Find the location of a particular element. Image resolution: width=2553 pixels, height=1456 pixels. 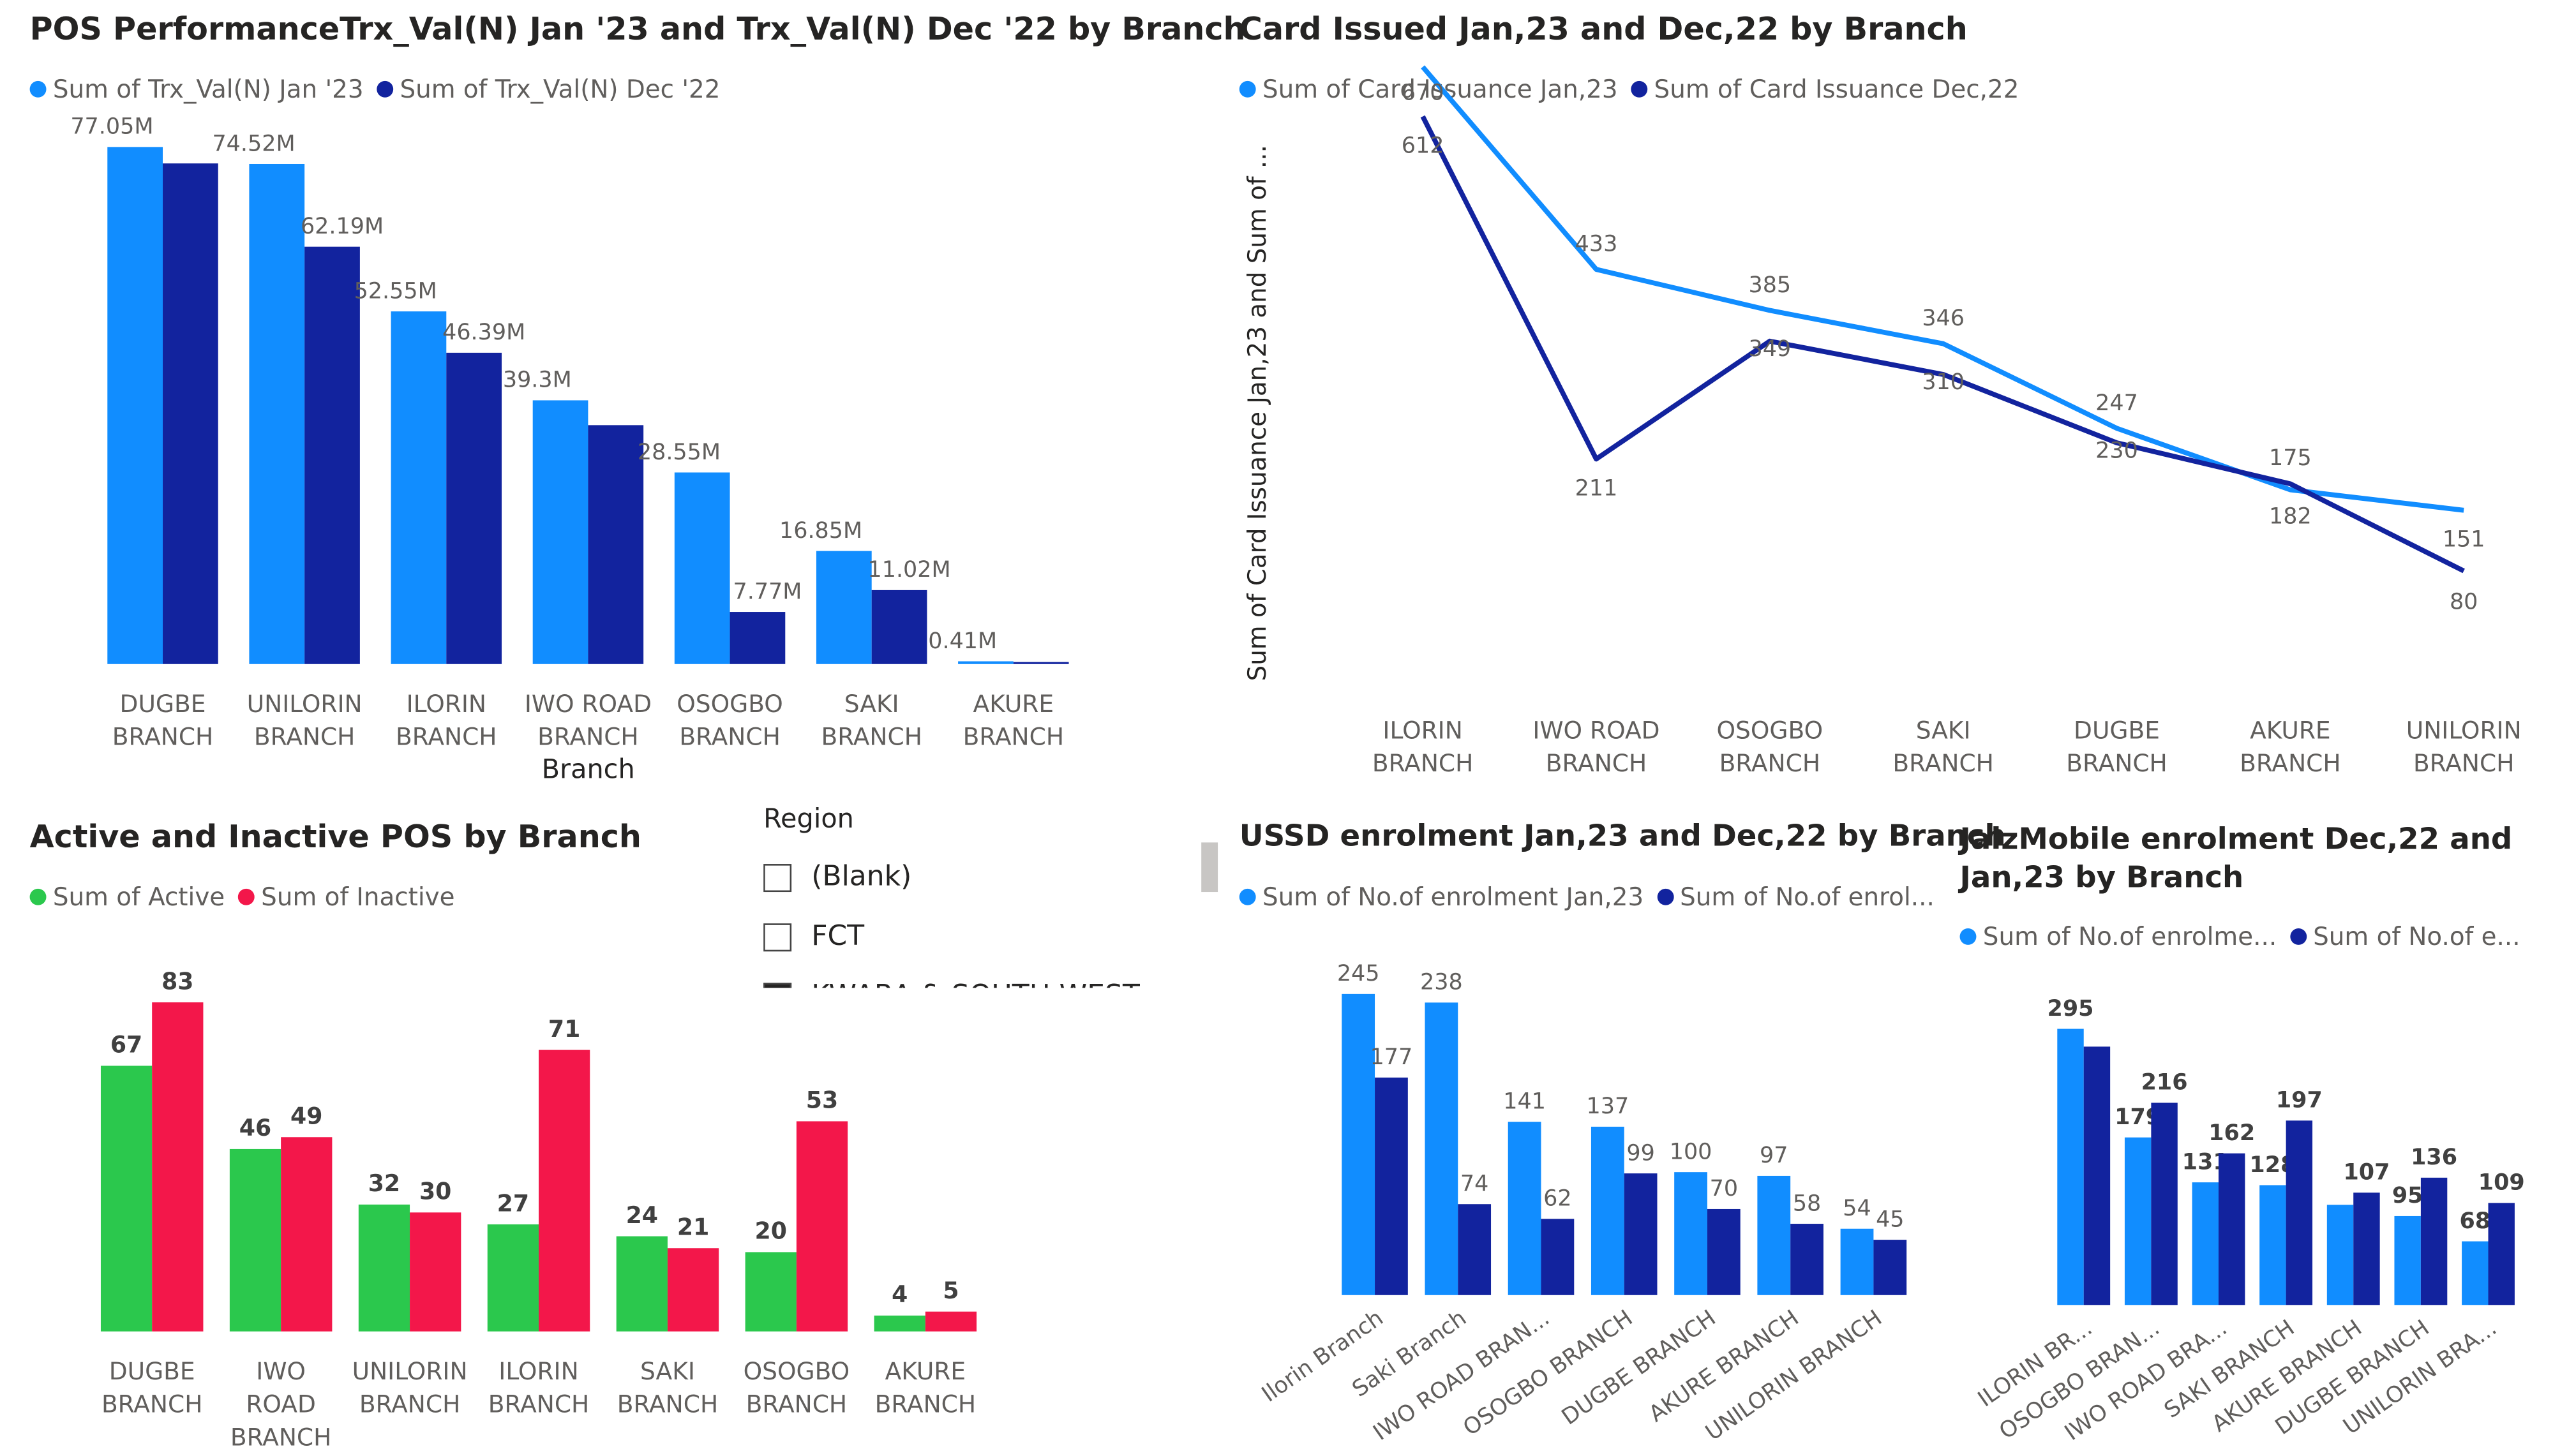

tick-label: AKURE BRANCH is located at coordinates (1013, 720).